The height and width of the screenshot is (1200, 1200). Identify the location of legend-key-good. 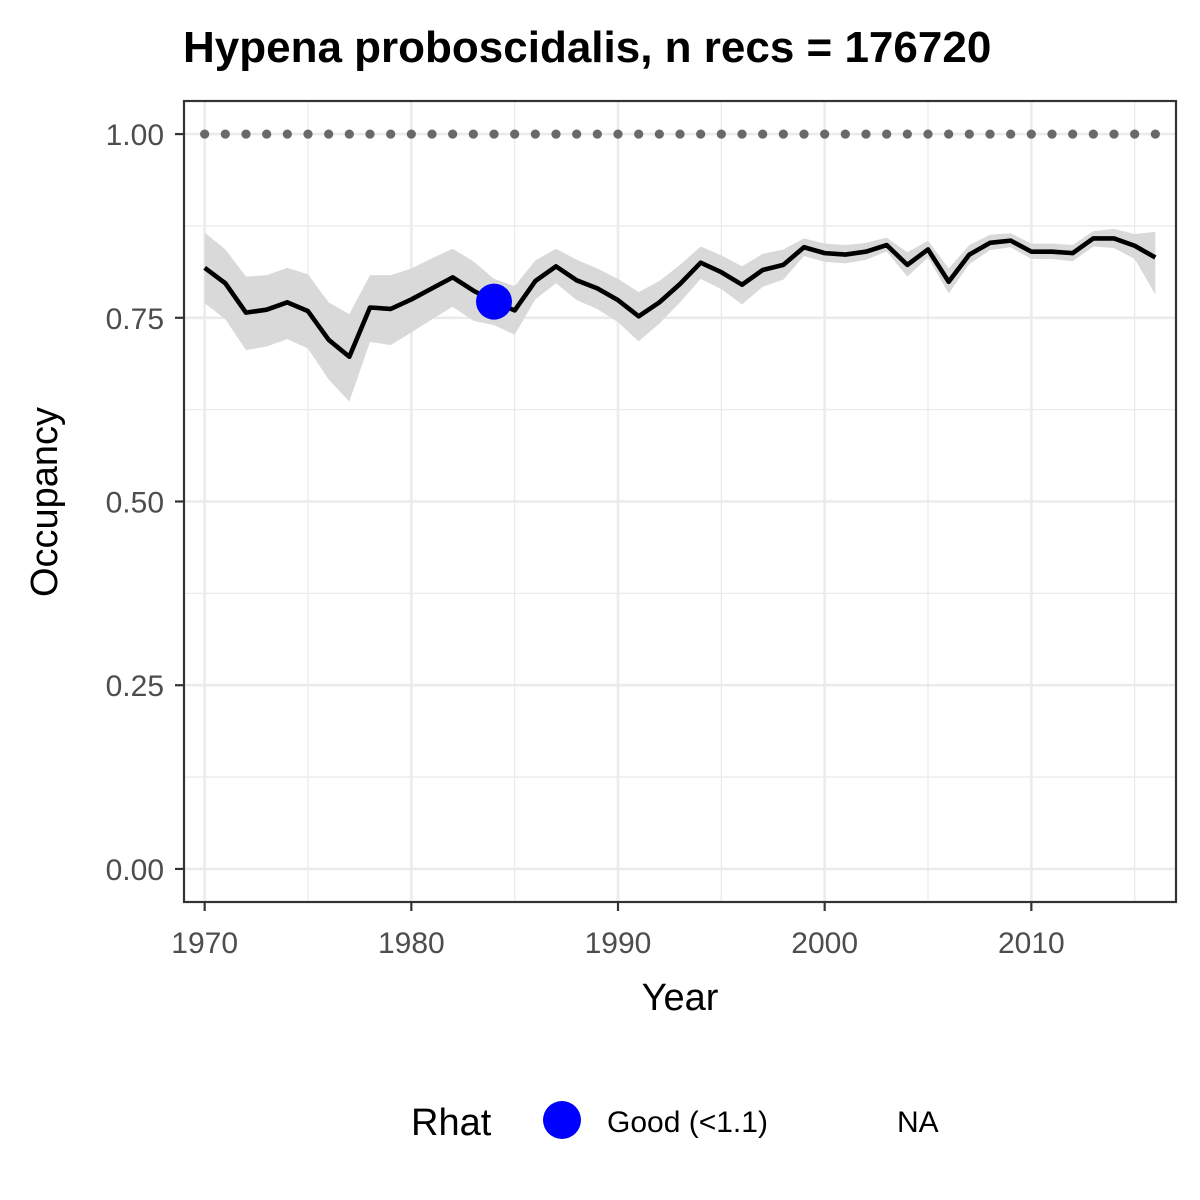
(562, 1120).